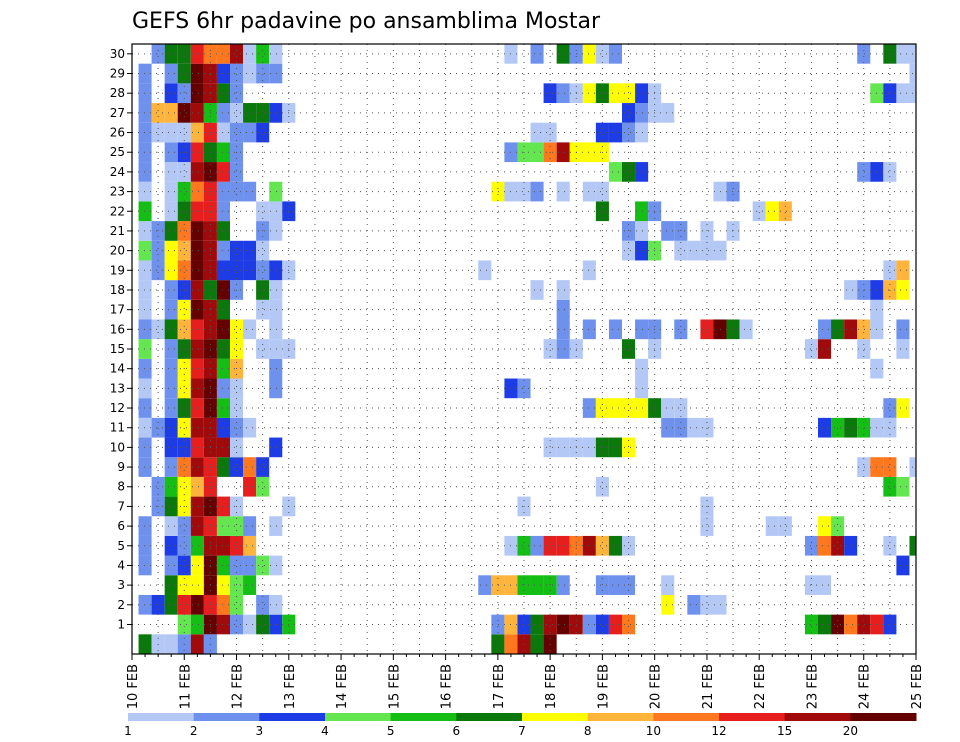 The image size is (960, 742). What do you see at coordinates (917, 686) in the screenshot?
I see `x-tick-label: 25 FEB` at bounding box center [917, 686].